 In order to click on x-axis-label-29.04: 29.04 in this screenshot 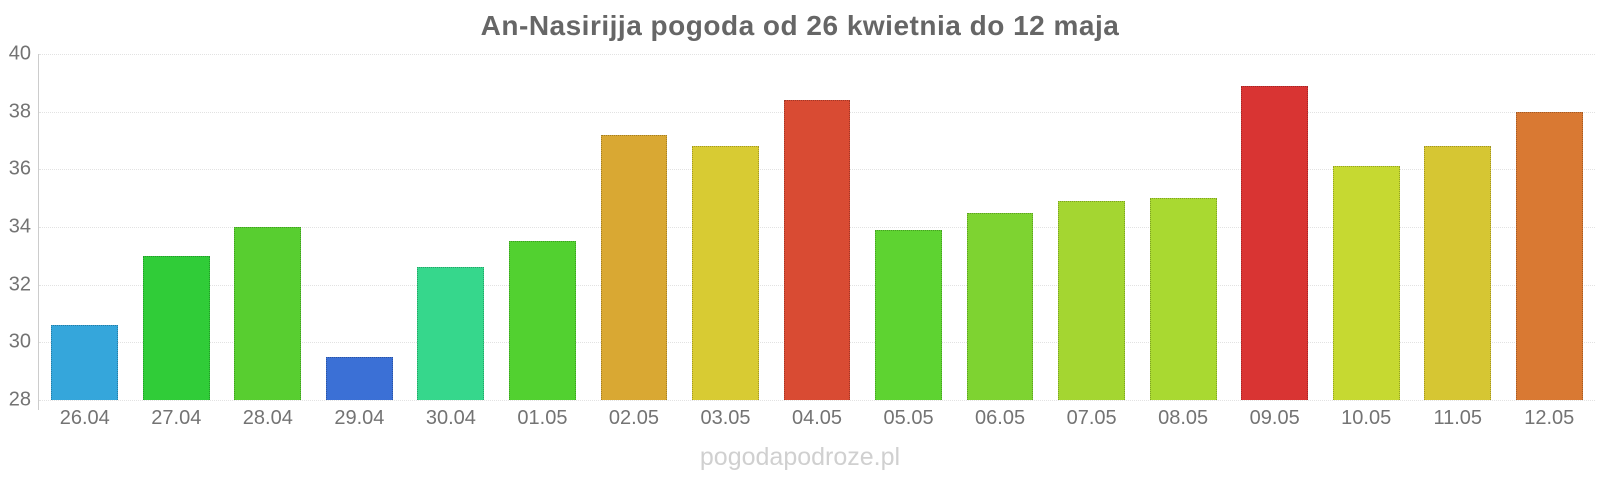, I will do `click(359, 418)`.